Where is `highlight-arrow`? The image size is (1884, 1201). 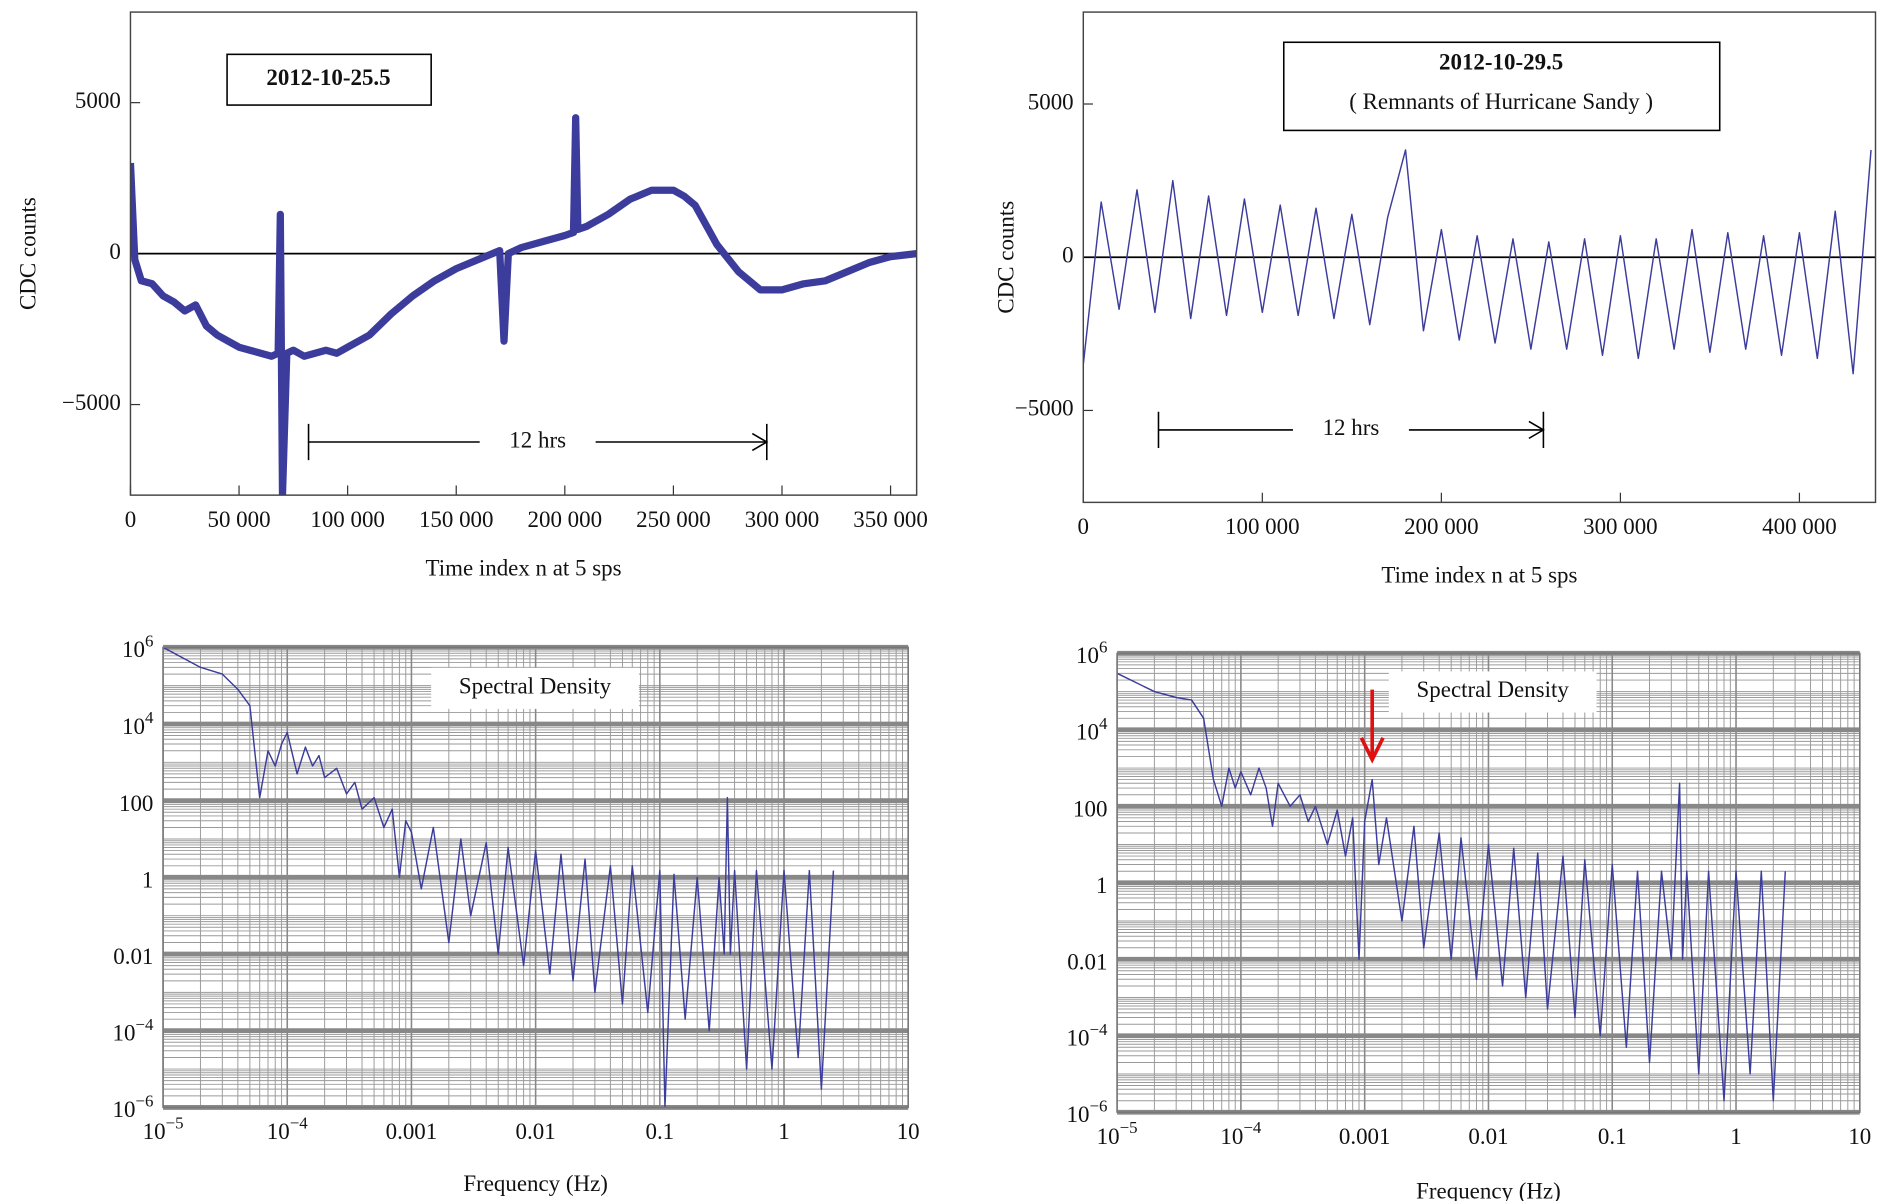 highlight-arrow is located at coordinates (1372, 726).